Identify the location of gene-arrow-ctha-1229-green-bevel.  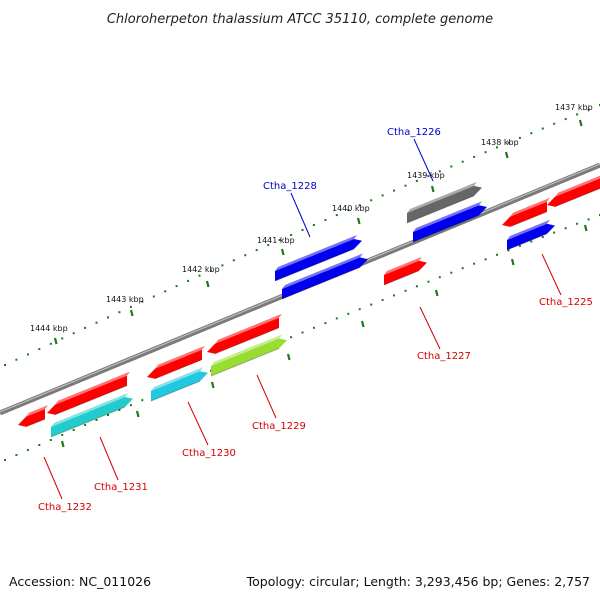
(246, 350).